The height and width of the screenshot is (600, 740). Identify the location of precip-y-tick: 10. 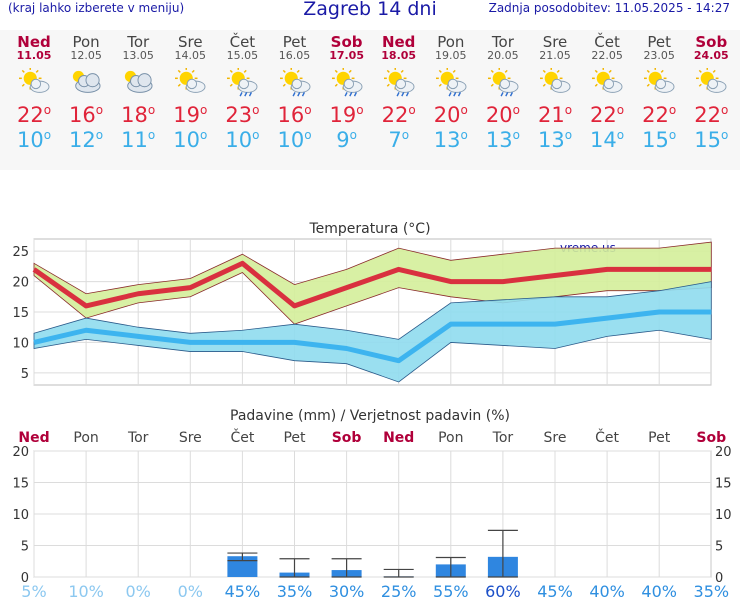
(20, 515).